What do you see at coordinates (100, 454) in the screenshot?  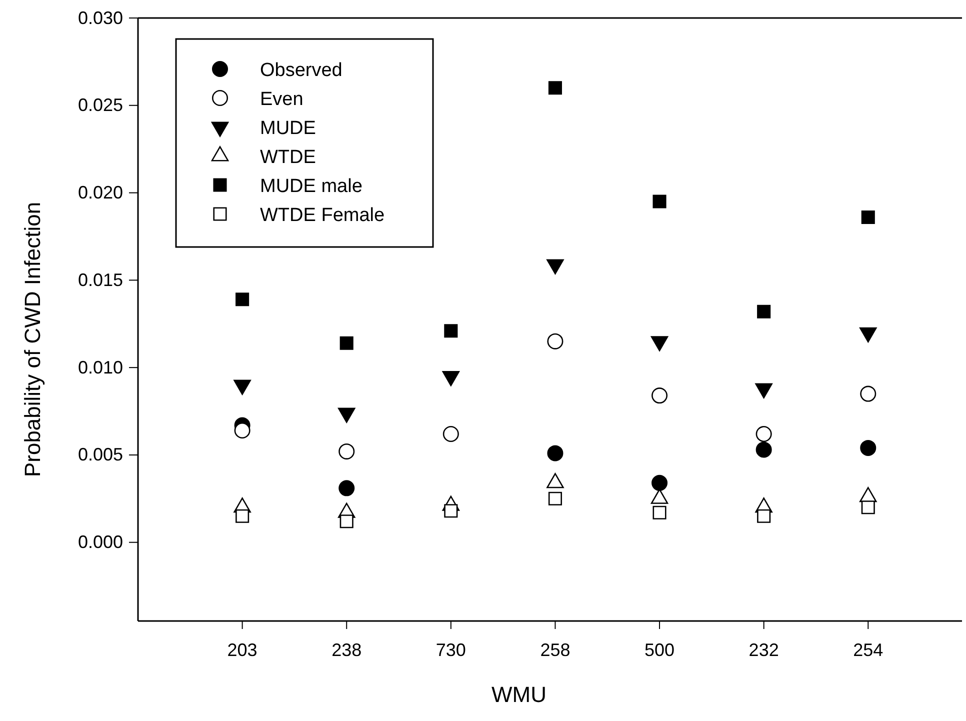 I see `y-tick-label: 0.005` at bounding box center [100, 454].